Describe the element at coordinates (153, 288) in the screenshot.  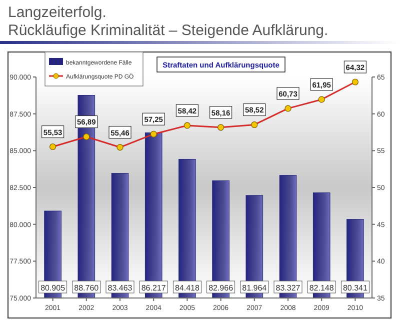
I see `data-label: 86.217` at that location.